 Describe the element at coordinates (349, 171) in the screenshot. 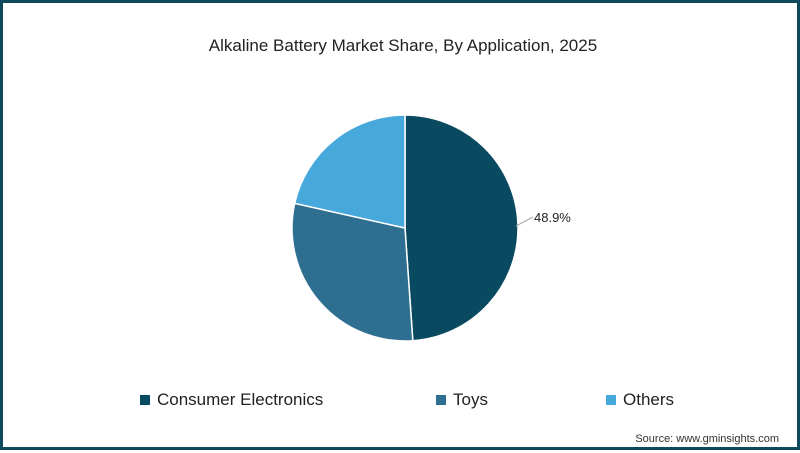

I see `pie-slice-others` at that location.